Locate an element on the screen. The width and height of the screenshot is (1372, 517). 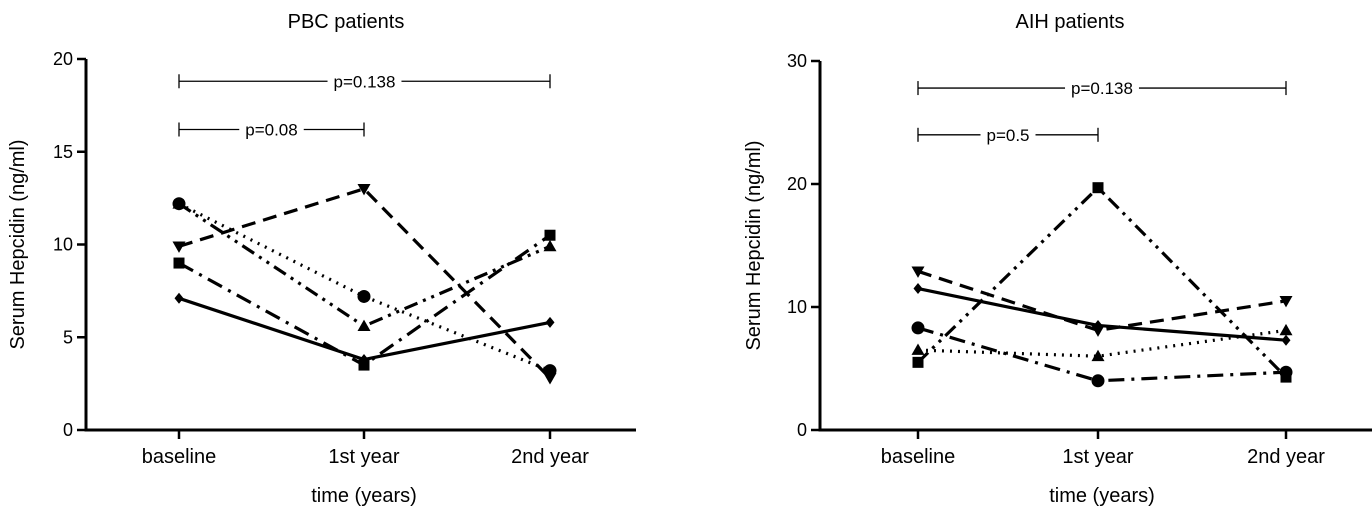
pvalue-label: p=0.5 is located at coordinates (1007, 135).